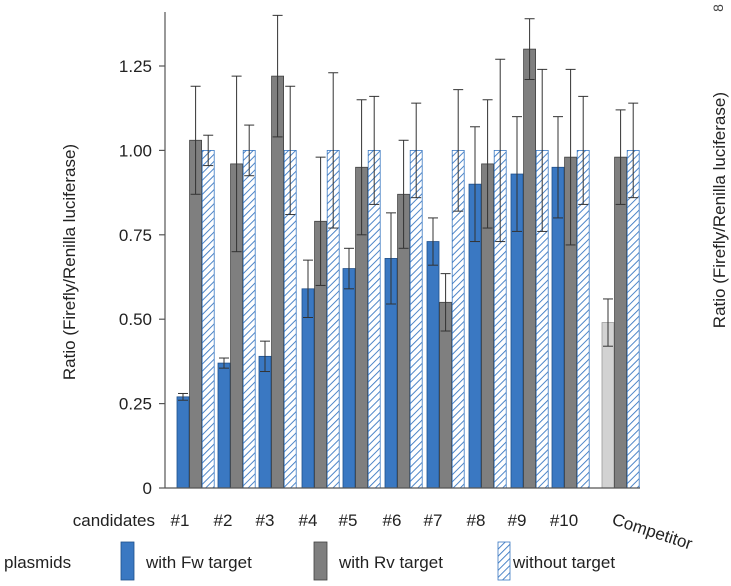  I want to click on x-tick-label: #3, so click(265, 520).